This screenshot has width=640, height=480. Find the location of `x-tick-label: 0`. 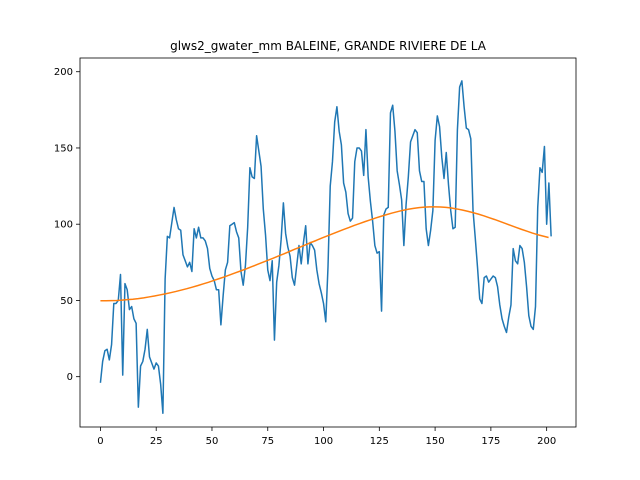

x-tick-label: 0 is located at coordinates (100, 441).